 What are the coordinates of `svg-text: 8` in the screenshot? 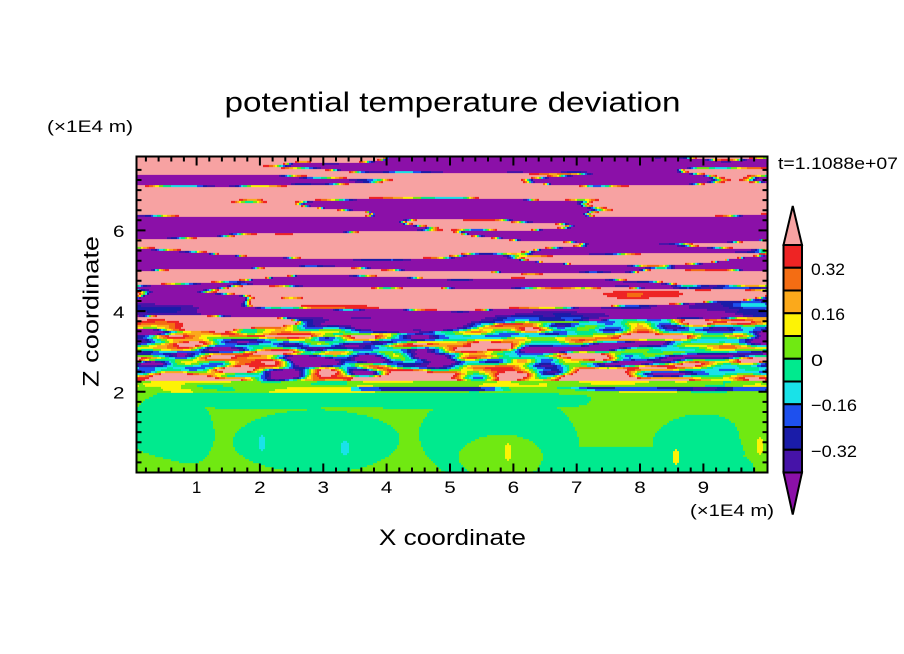 It's located at (640, 487).